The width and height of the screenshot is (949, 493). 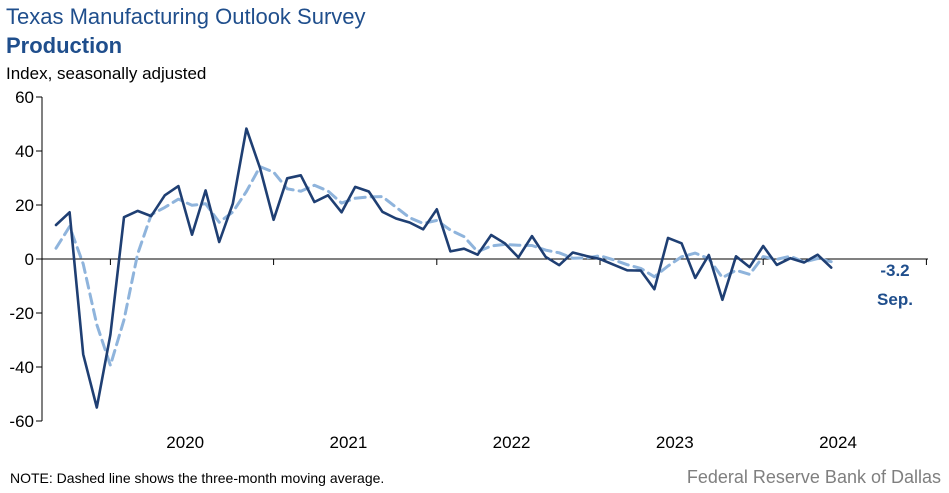 What do you see at coordinates (21, 367) in the screenshot?
I see `y-tick-label: -40` at bounding box center [21, 367].